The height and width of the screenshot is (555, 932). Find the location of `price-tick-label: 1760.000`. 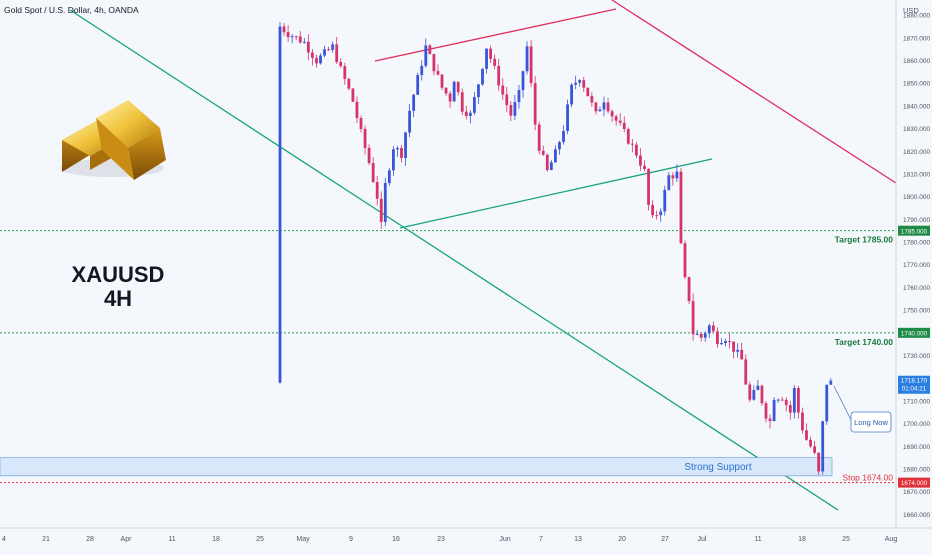

price-tick-label: 1760.000 is located at coordinates (916, 288).